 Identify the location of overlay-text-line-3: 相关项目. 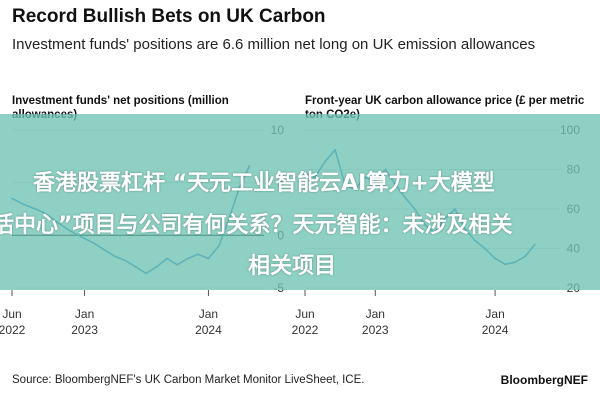
(292, 266).